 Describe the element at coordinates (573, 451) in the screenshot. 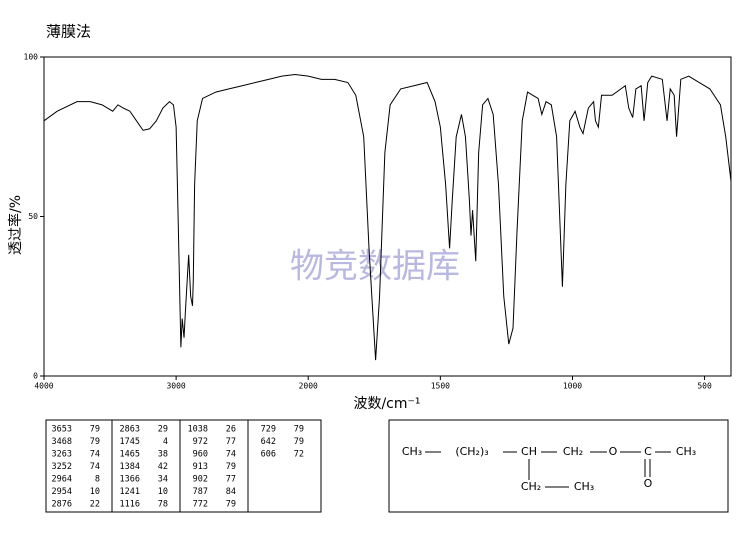

I see `structure-group: CH₂` at that location.